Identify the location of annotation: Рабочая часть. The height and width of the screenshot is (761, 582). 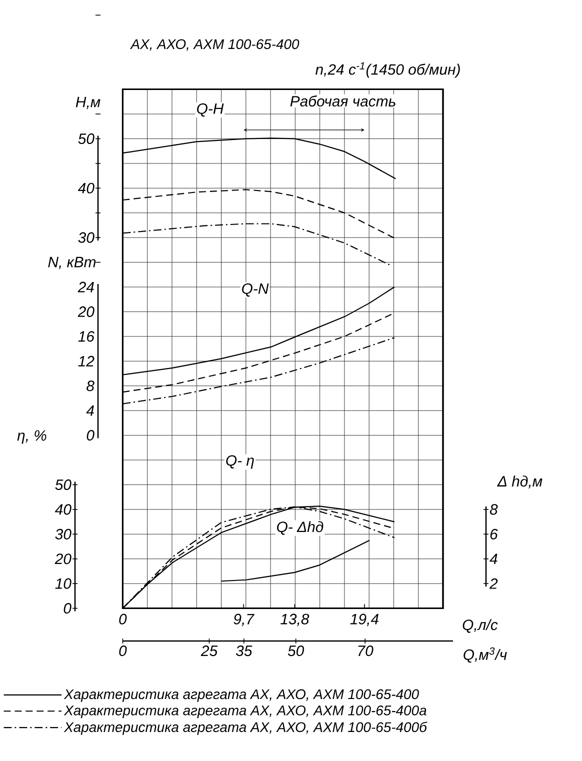
(343, 101).